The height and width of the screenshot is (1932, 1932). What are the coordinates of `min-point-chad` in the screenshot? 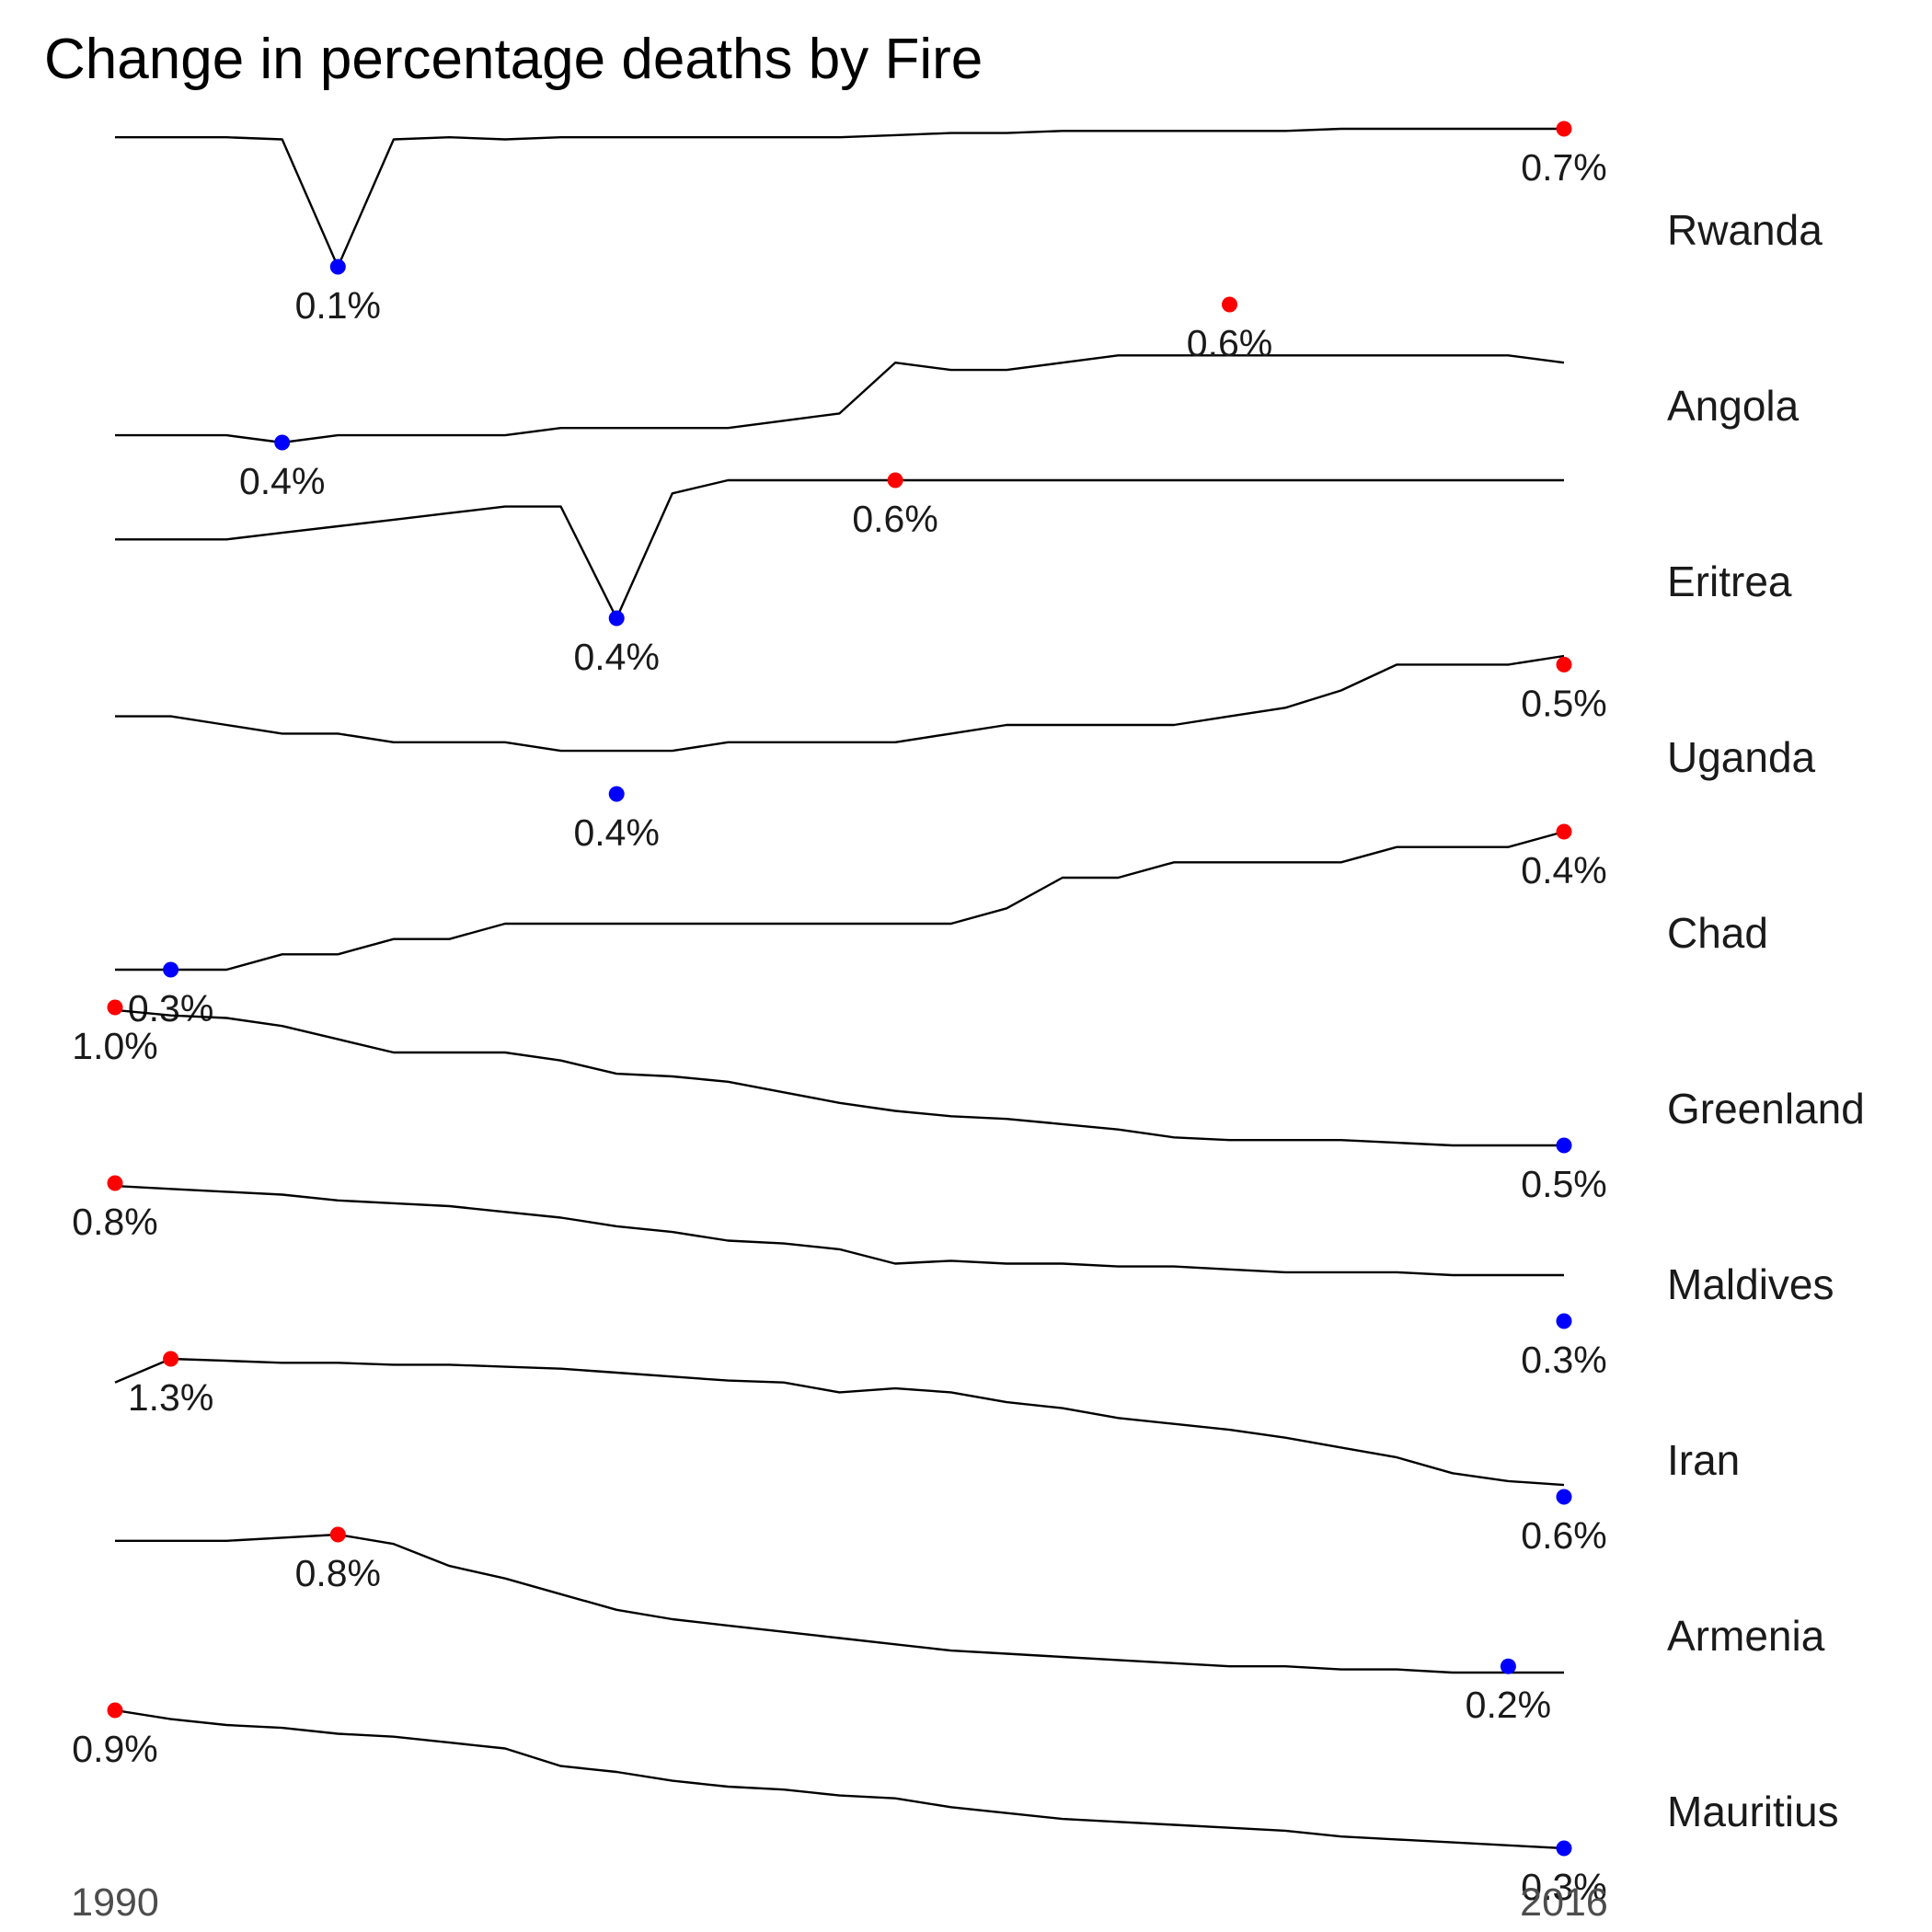 It's located at (171, 970).